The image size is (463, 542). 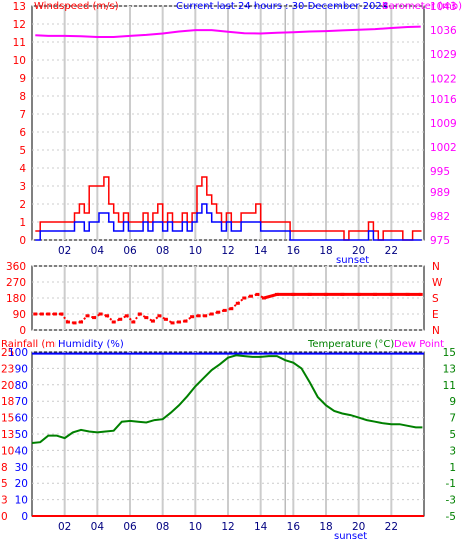 I want to click on windspeed-tick-label: 4, so click(x=22, y=169).